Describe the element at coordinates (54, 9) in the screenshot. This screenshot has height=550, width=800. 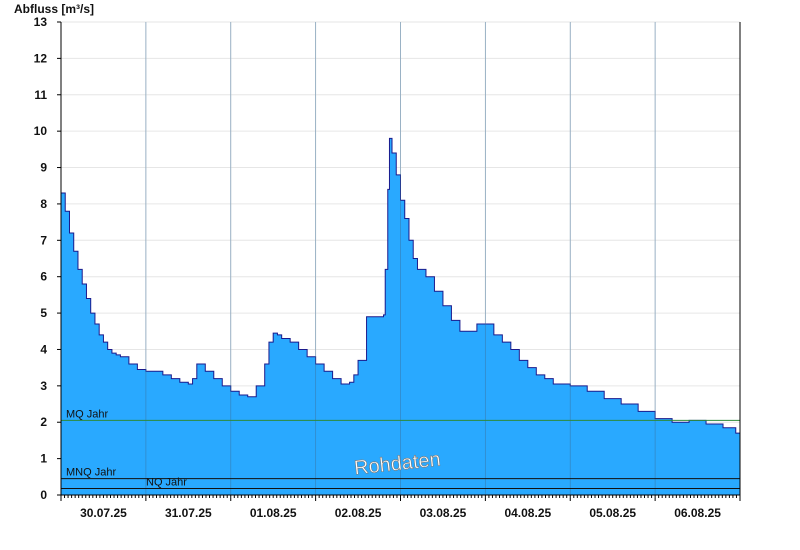
I see `y-axis-label: Abfluss [m³/s]` at that location.